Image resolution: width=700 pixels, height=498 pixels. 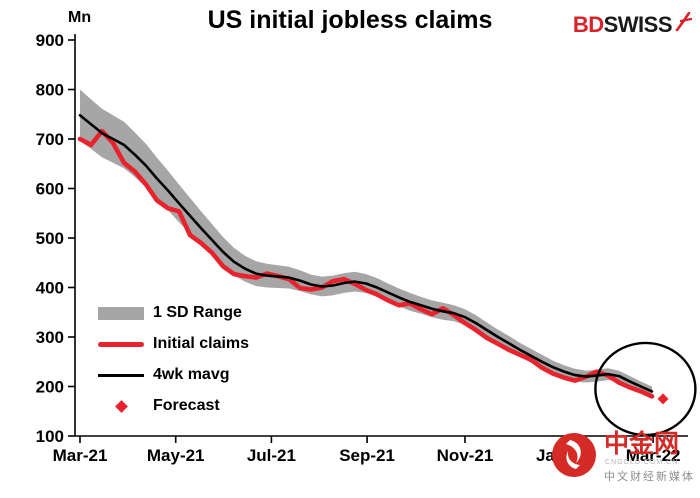 What do you see at coordinates (176, 455) in the screenshot?
I see `x-tick-label: May-21` at bounding box center [176, 455].